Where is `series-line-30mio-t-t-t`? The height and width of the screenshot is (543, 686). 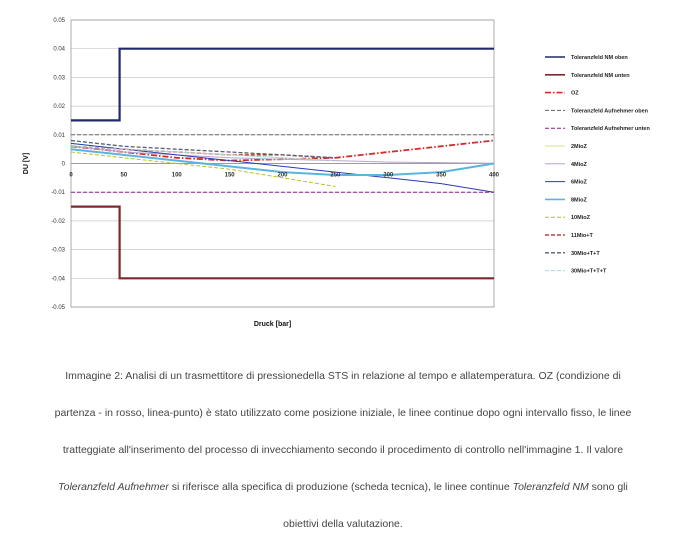 series-line-30mio-t-t-t is located at coordinates (203, 153).